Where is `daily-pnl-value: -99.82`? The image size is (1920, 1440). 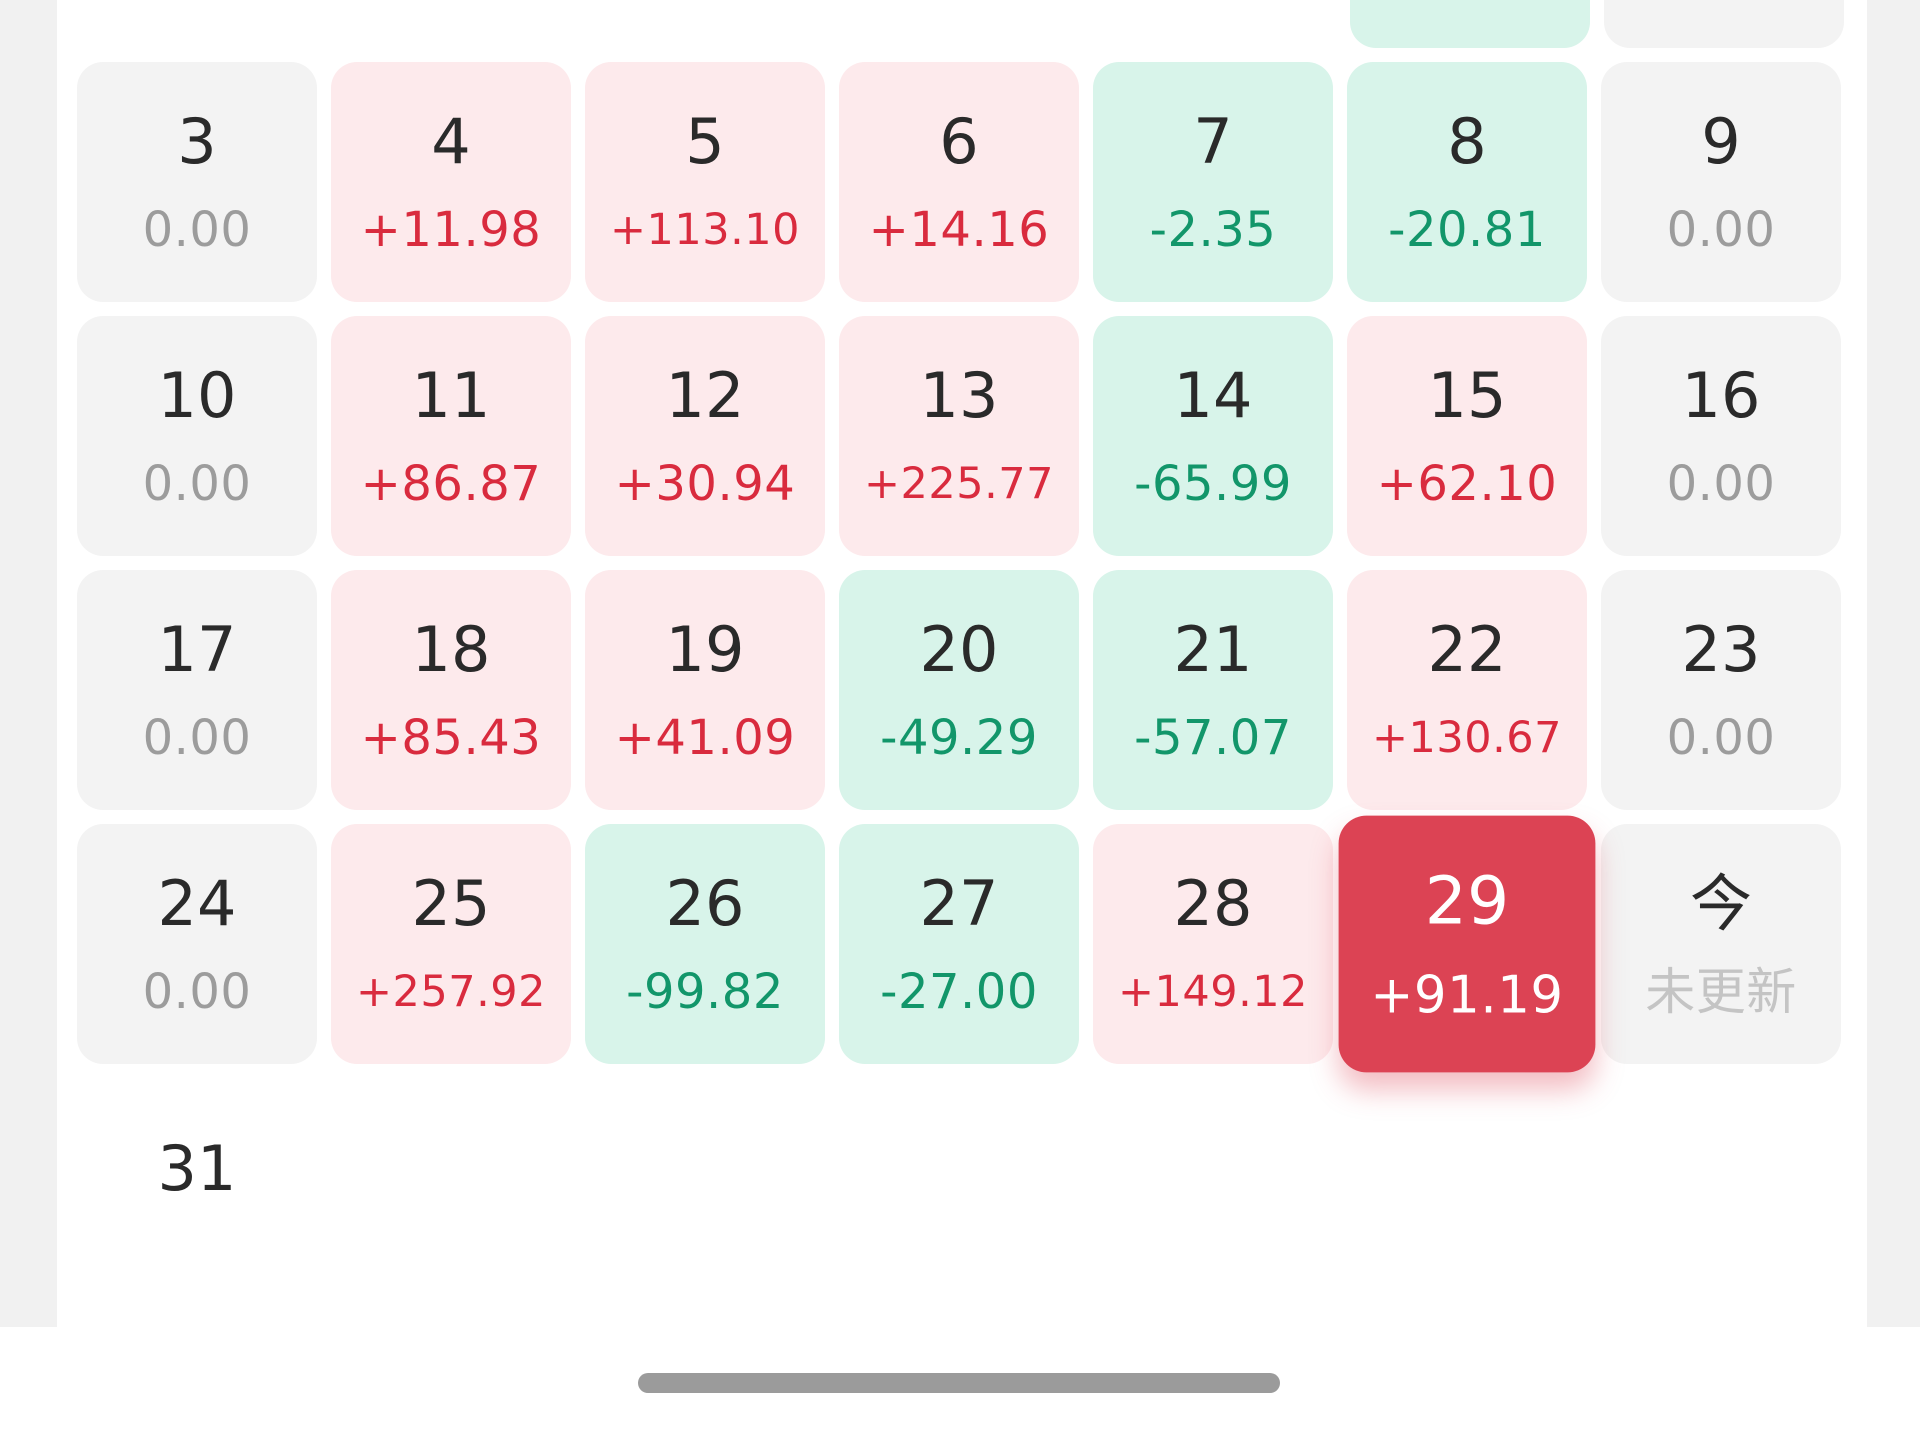 daily-pnl-value: -99.82 is located at coordinates (705, 992).